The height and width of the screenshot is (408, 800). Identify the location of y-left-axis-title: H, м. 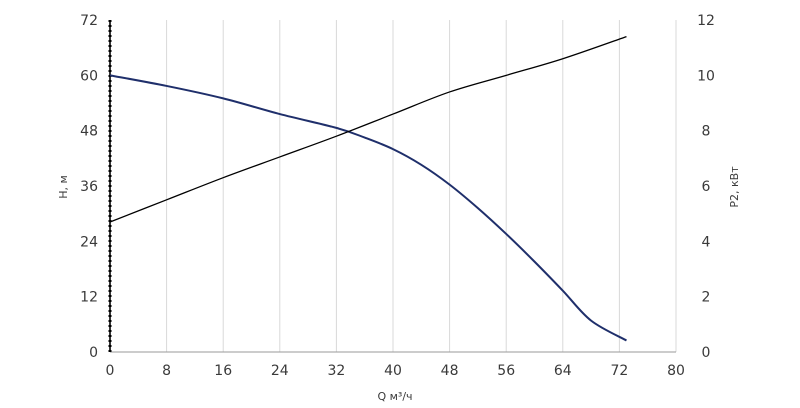
(63, 187).